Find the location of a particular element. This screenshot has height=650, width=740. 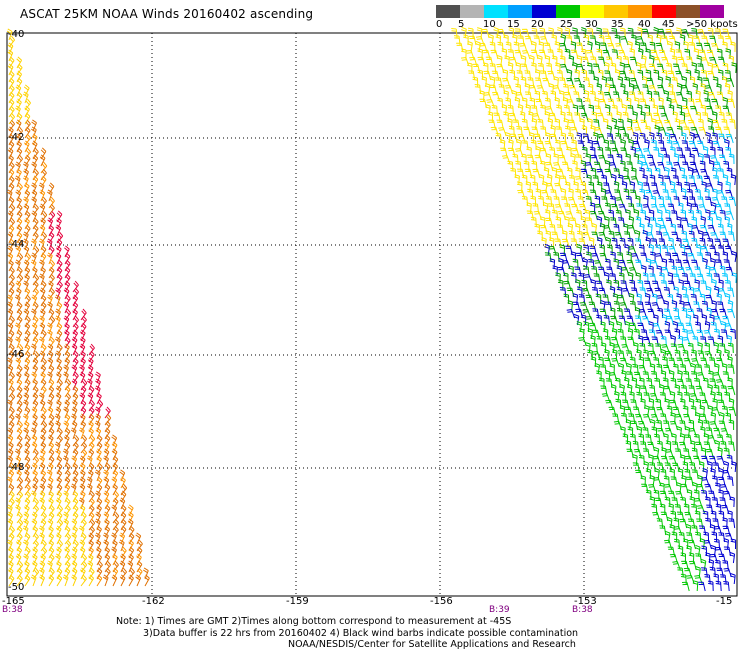

scale-label: 45 is located at coordinates (668, 24).